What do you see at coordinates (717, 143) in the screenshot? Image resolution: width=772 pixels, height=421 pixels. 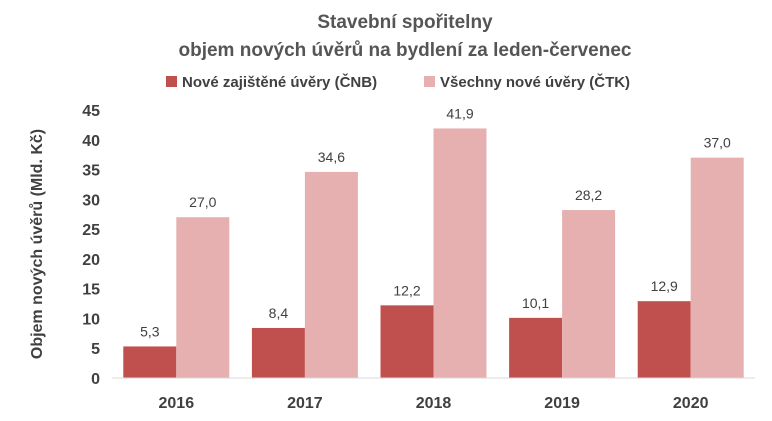 I see `data-label-vsechny-2020: 37,0` at bounding box center [717, 143].